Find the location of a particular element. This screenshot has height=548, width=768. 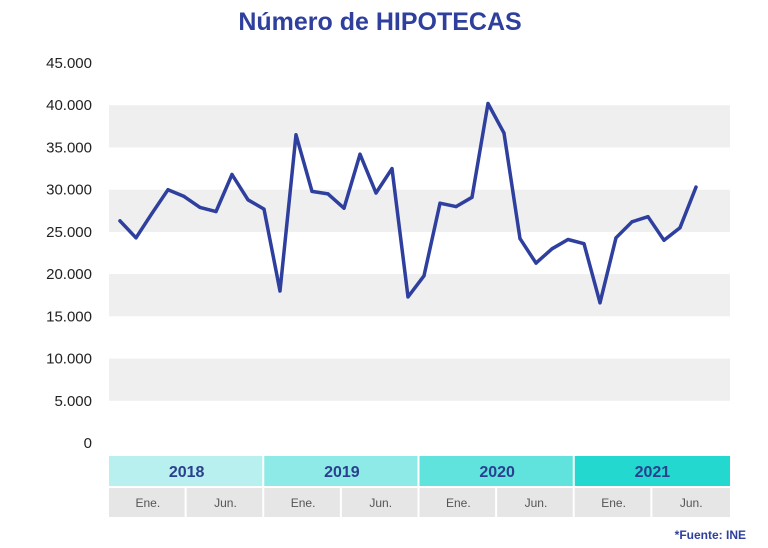

year-label: 2020 is located at coordinates (497, 472).